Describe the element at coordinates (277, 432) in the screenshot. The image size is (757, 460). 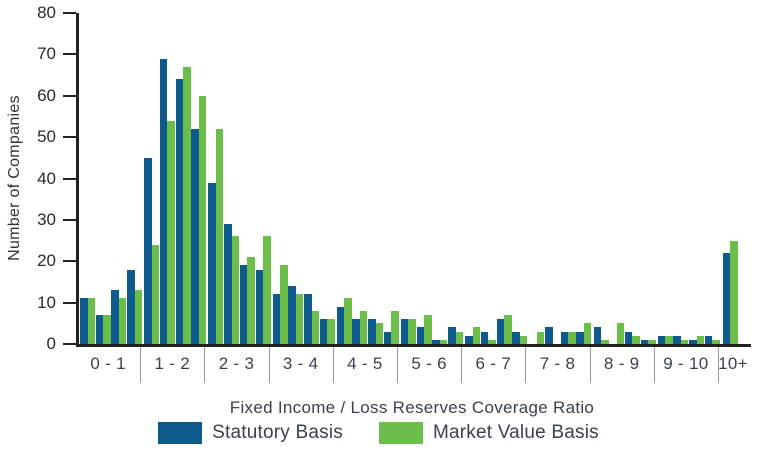
I see `legend-label: Statutory Basis` at that location.